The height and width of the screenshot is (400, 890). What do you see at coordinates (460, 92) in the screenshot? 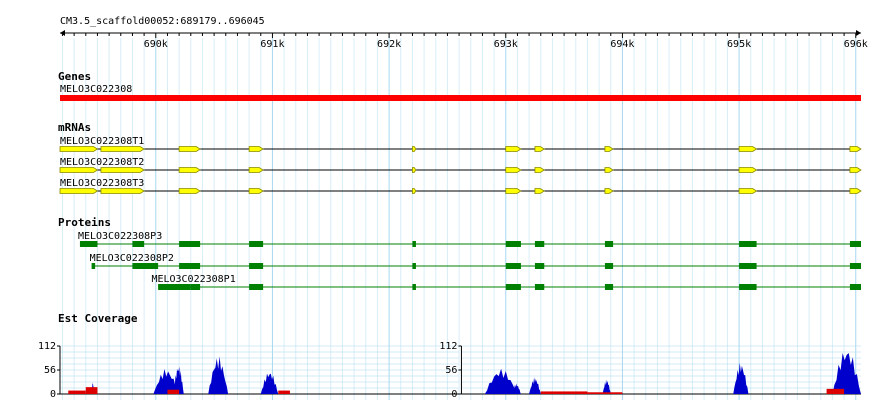
I see `genes-track: MELO3C022308` at bounding box center [460, 92].